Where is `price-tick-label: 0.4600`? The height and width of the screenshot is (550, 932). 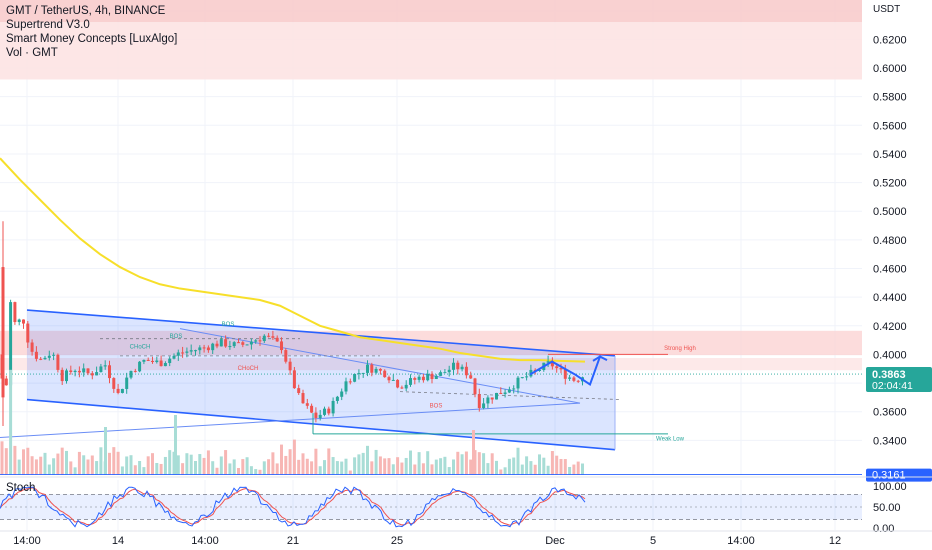 price-tick-label: 0.4600 is located at coordinates (890, 270).